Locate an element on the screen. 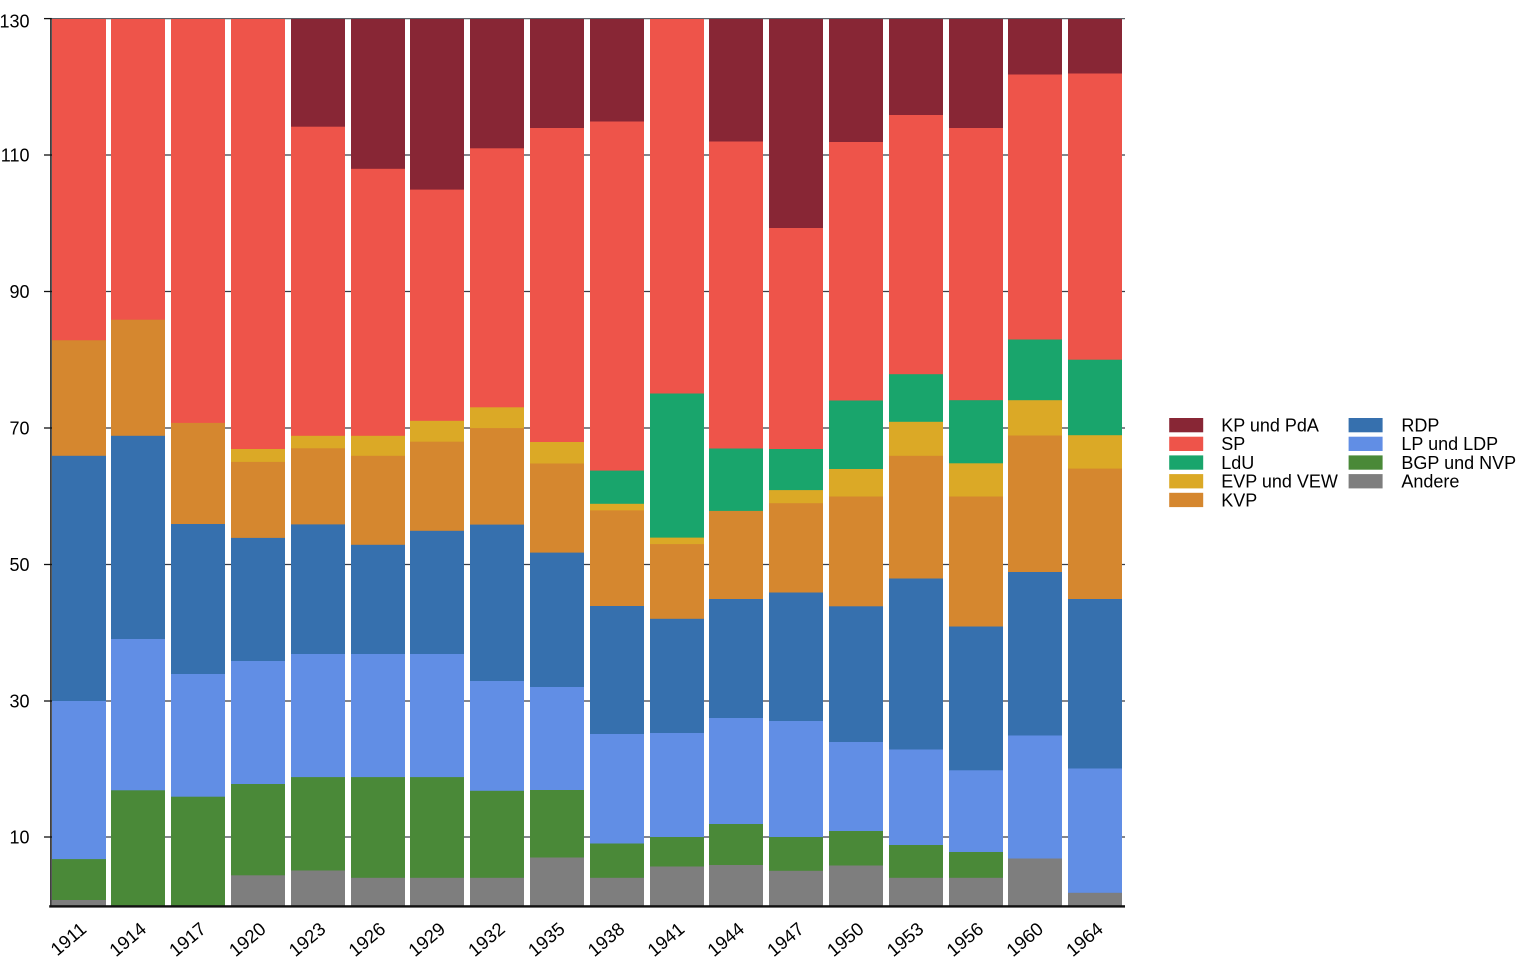 Image resolution: width=1536 pixels, height=965 pixels. svg-text: SP is located at coordinates (1233, 444).